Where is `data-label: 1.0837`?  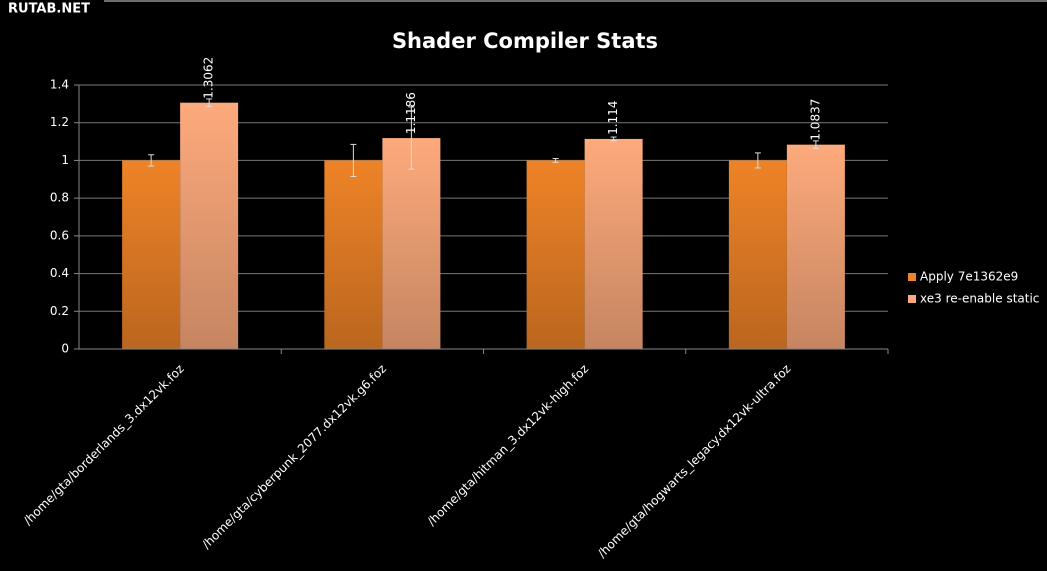
data-label: 1.0837 is located at coordinates (815, 120).